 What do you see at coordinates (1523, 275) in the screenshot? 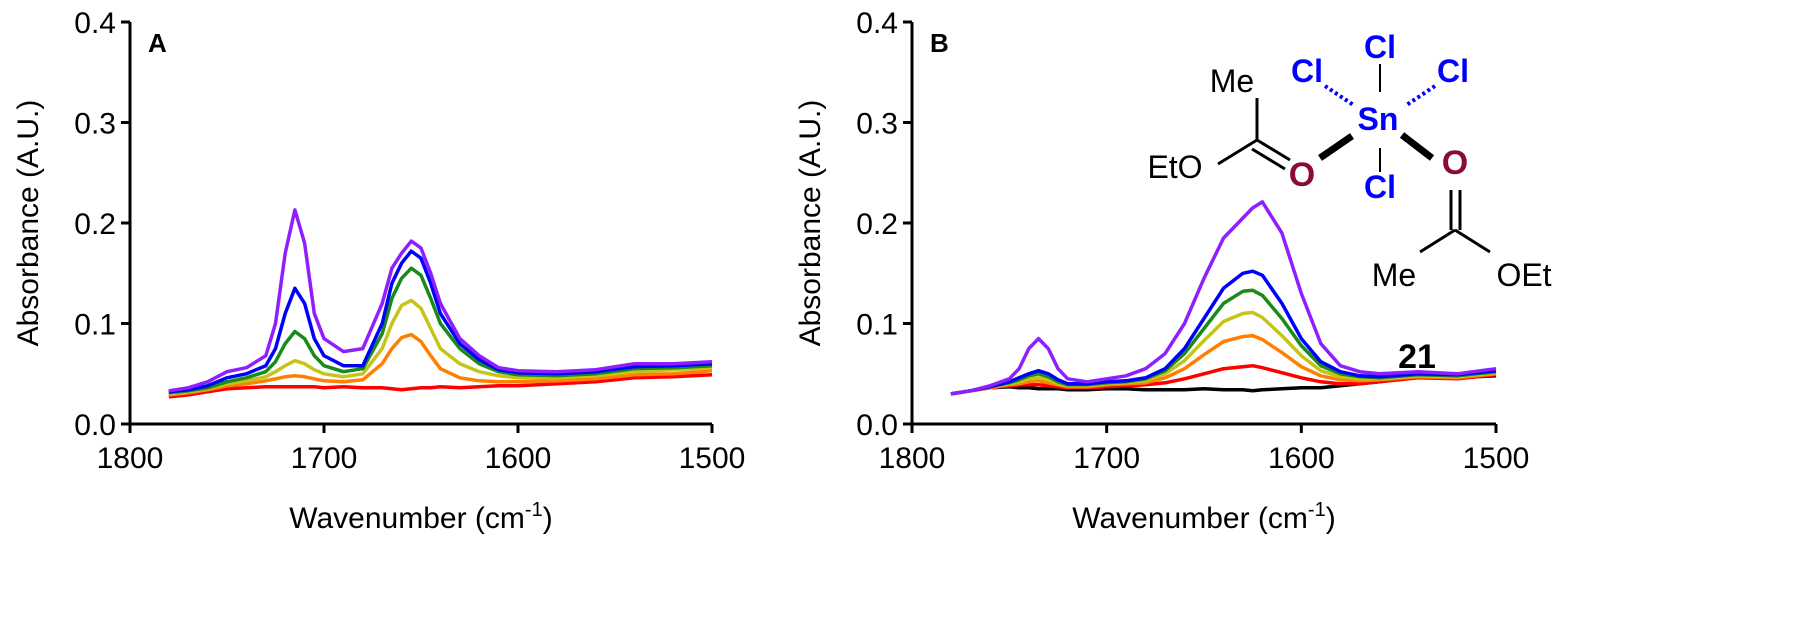
I see `ethoxy-label: OEt` at bounding box center [1523, 275].